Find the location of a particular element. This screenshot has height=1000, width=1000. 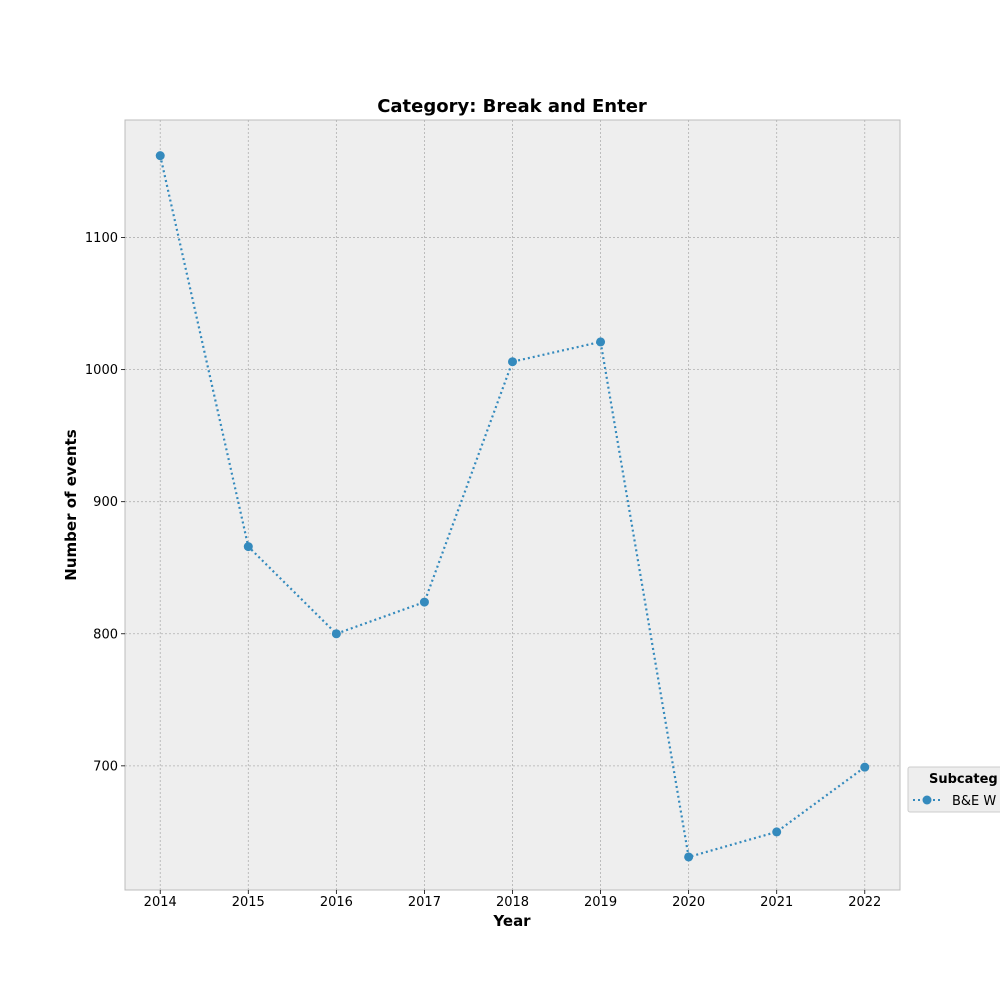

legend-title: Subcateg is located at coordinates (963, 779).